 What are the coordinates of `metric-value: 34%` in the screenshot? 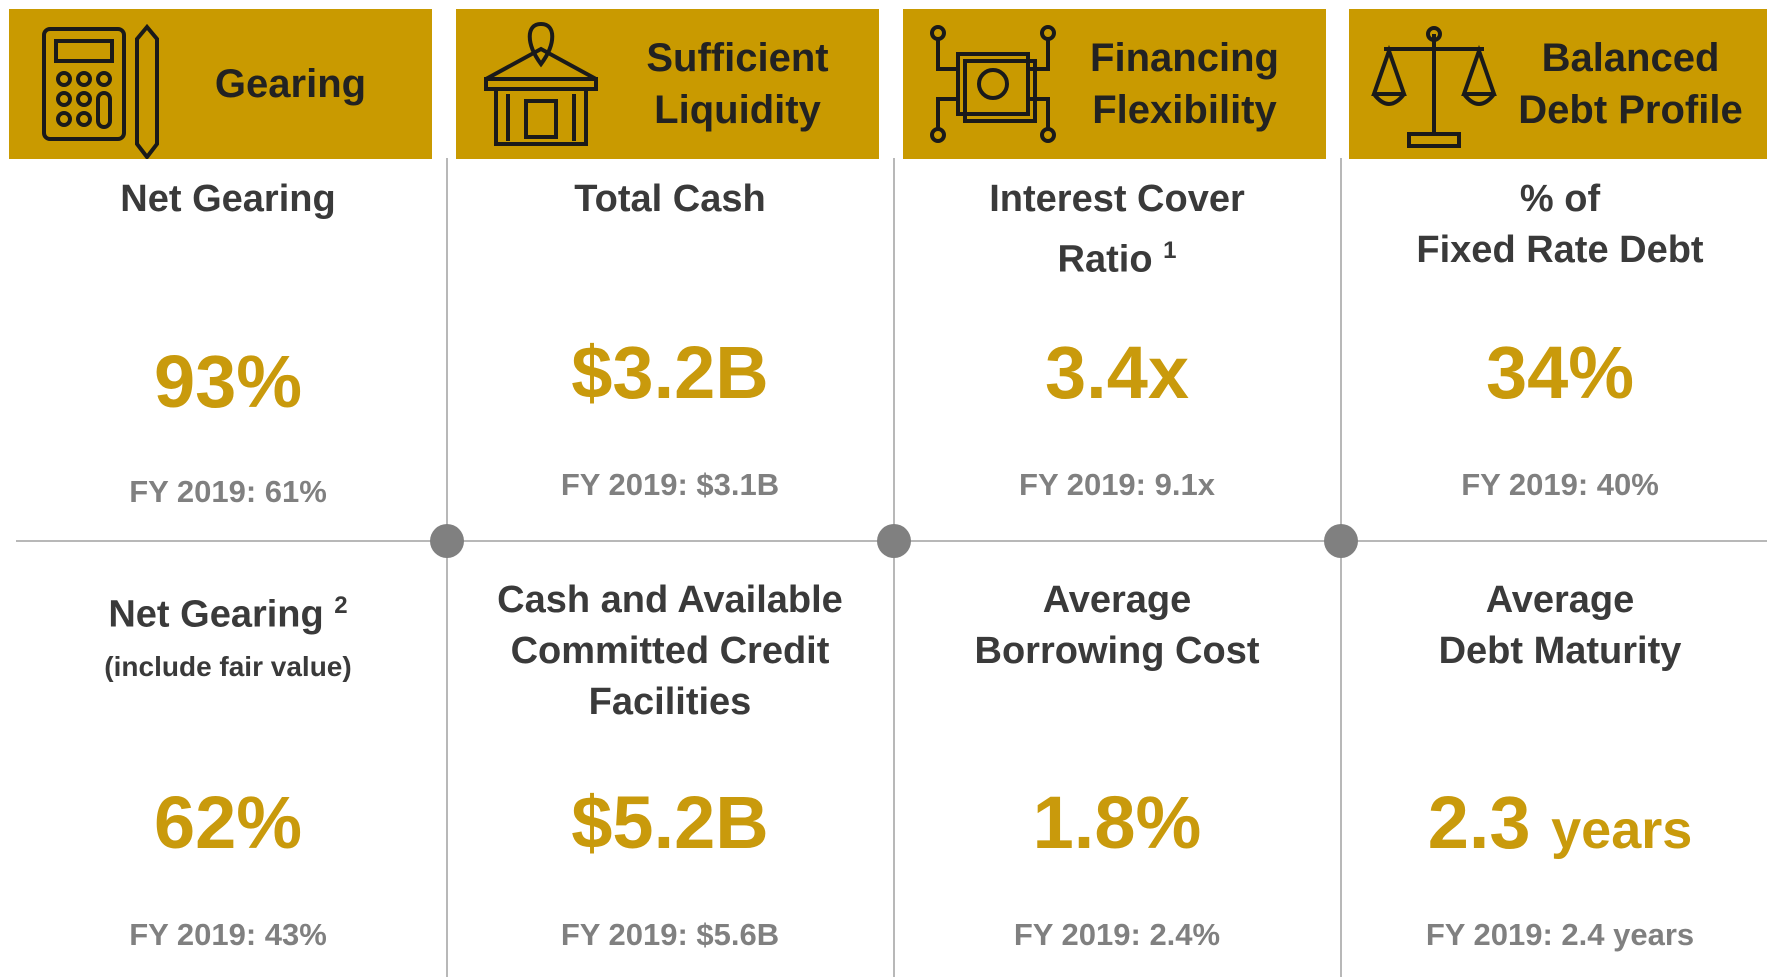 It's located at (1553, 373).